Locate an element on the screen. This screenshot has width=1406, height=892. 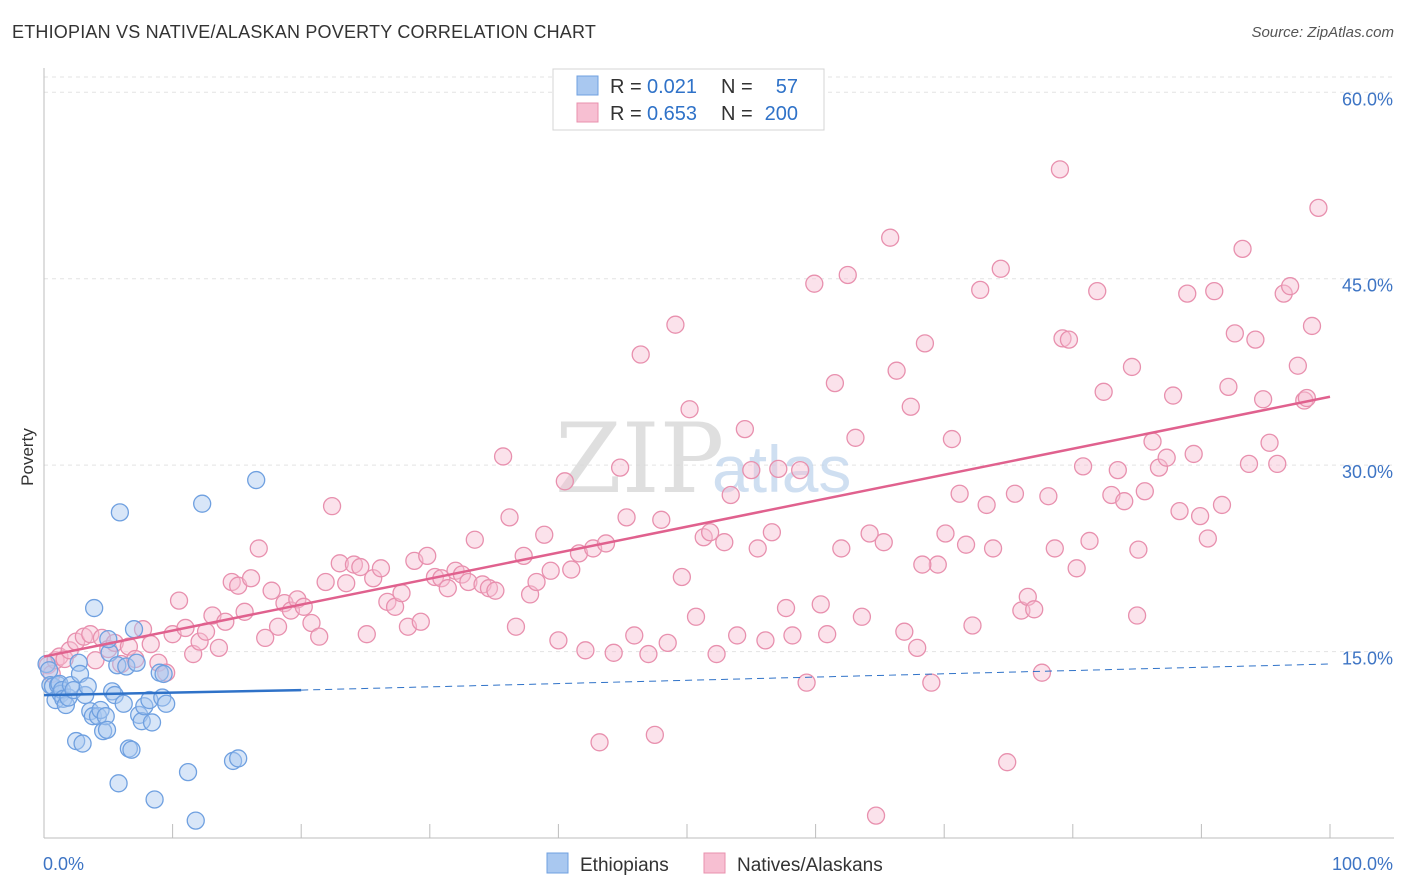
watermark-atlas: atlas is located at coordinates (781, 469).